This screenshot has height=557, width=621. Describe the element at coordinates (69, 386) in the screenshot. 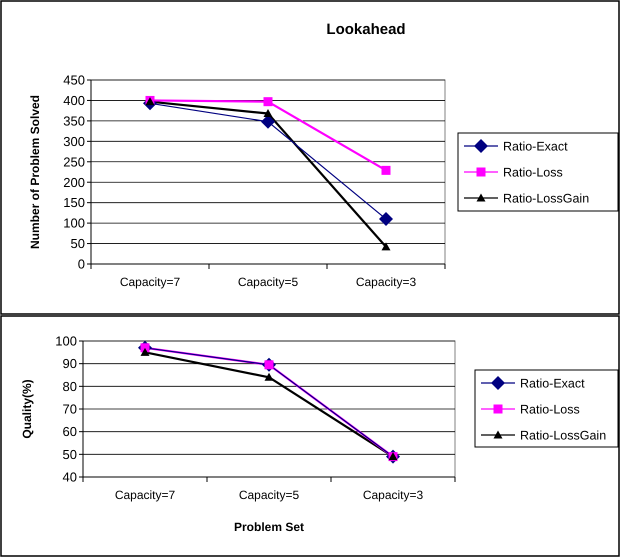

I see `y-tick-label: 80` at that location.